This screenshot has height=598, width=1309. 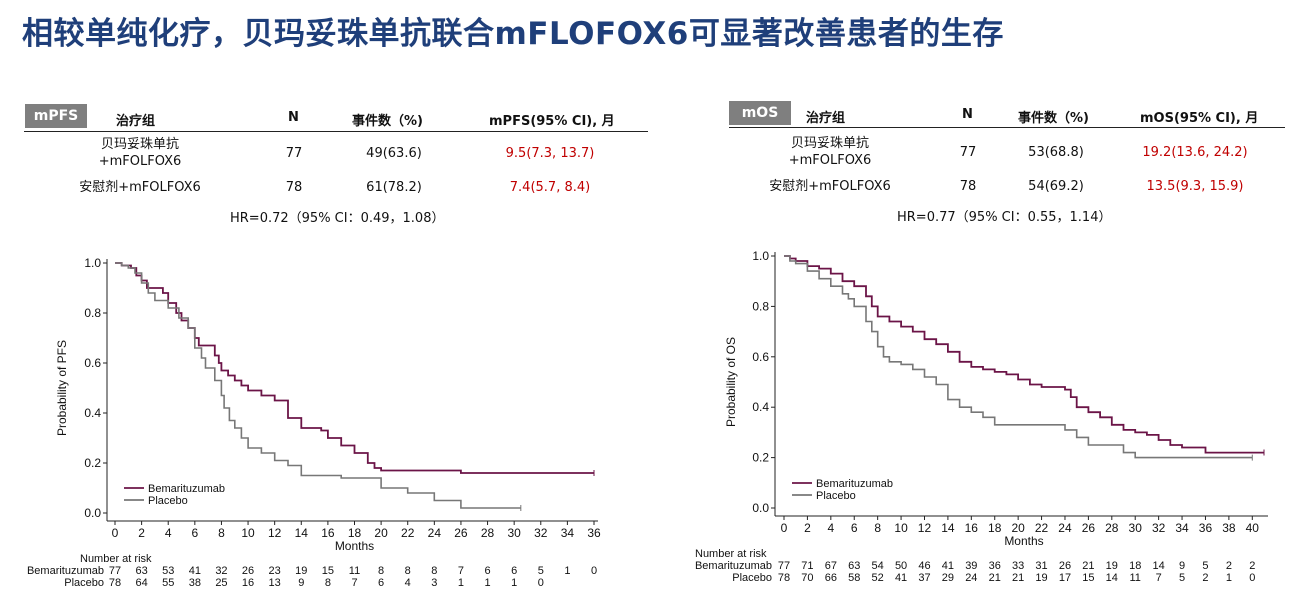 I want to click on pfs-x-tick-label: 32, so click(x=541, y=533).